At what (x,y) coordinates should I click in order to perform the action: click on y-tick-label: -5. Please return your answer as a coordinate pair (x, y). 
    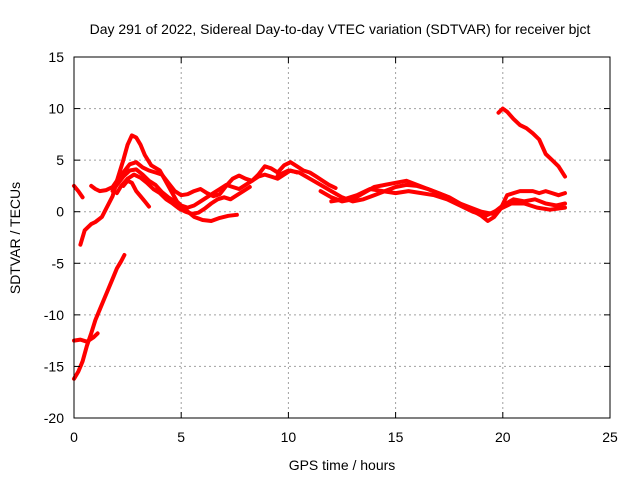
    Looking at the image, I should click on (58, 263).